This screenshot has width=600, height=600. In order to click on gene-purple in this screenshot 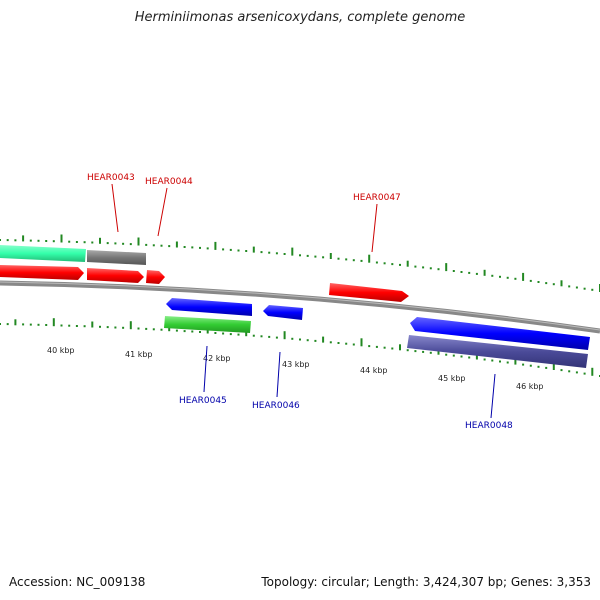, I will do `click(497, 351)`.